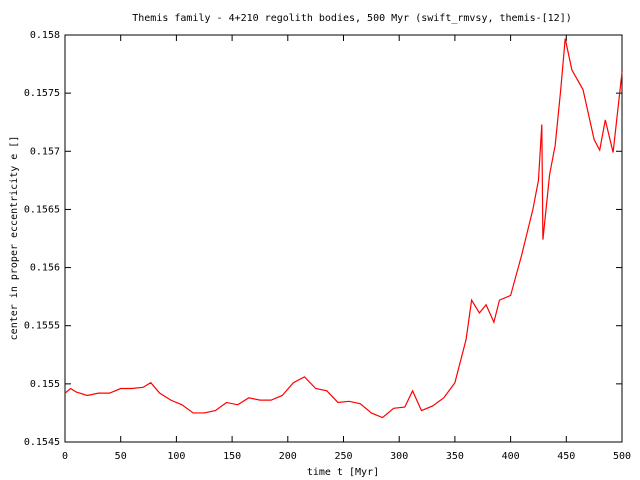 The width and height of the screenshot is (640, 480). What do you see at coordinates (45, 268) in the screenshot?
I see `y-tick-label: 0.156` at bounding box center [45, 268].